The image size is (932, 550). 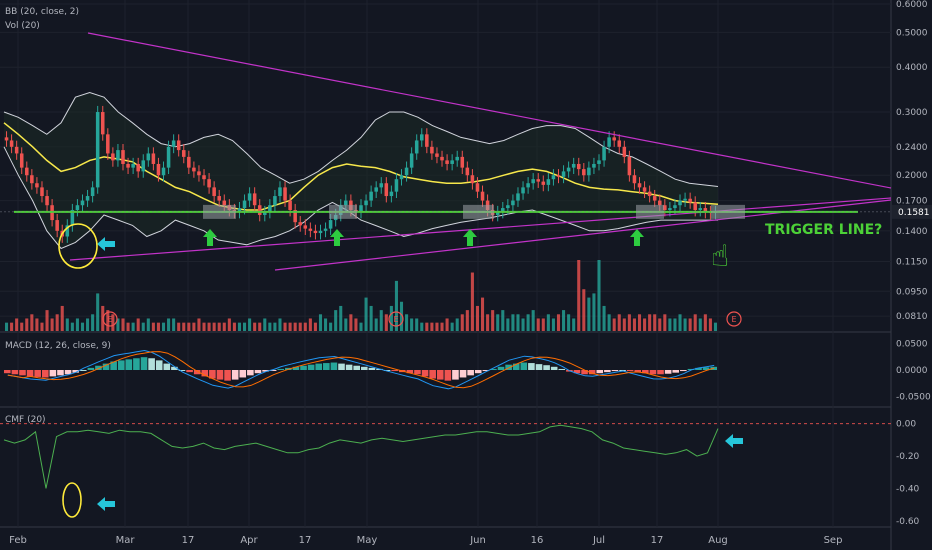 I want to click on support-box, so click(x=650, y=211).